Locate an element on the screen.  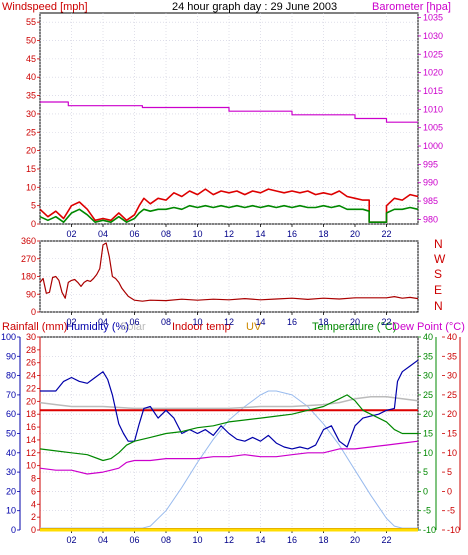
p2-xtick-label: 14 is located at coordinates (260, 322).